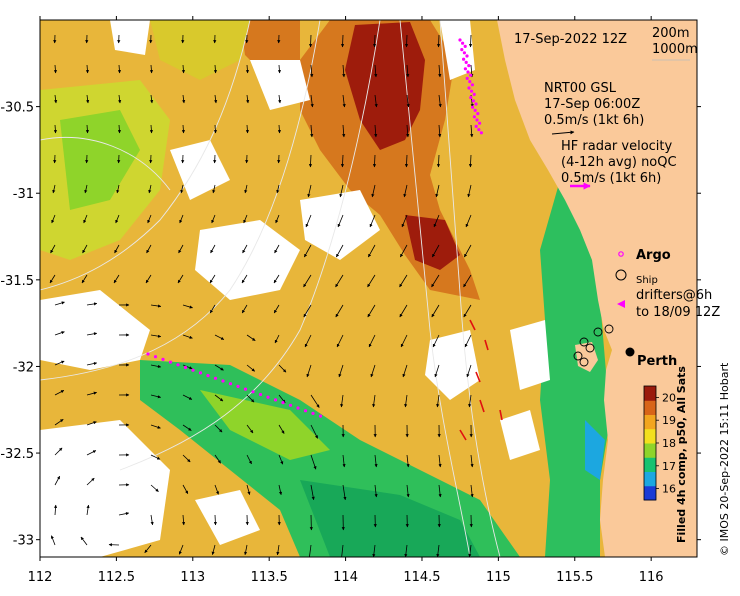  Describe the element at coordinates (670, 33) in the screenshot. I see `contour-label-200m: 200m` at that location.